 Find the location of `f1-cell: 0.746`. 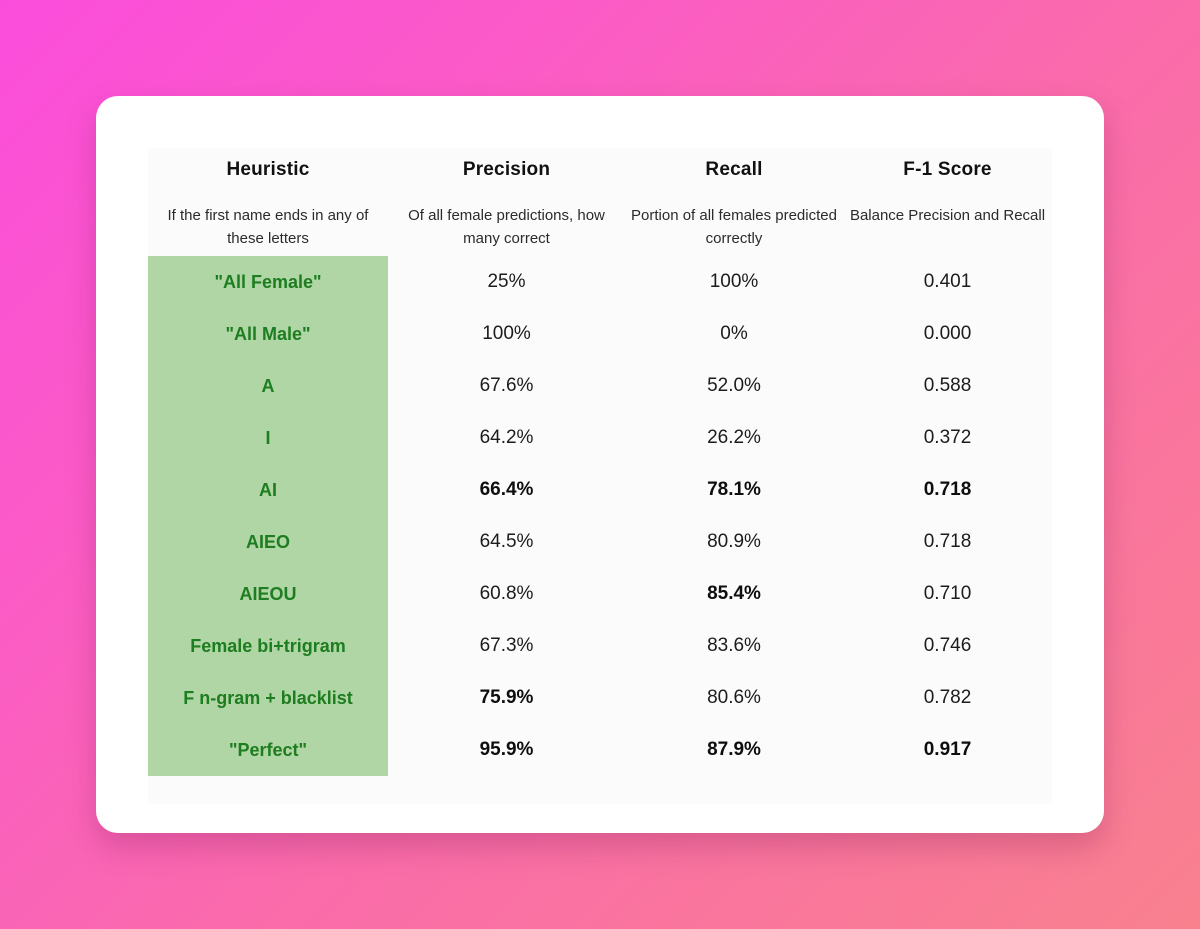

f1-cell: 0.746 is located at coordinates (947, 645).